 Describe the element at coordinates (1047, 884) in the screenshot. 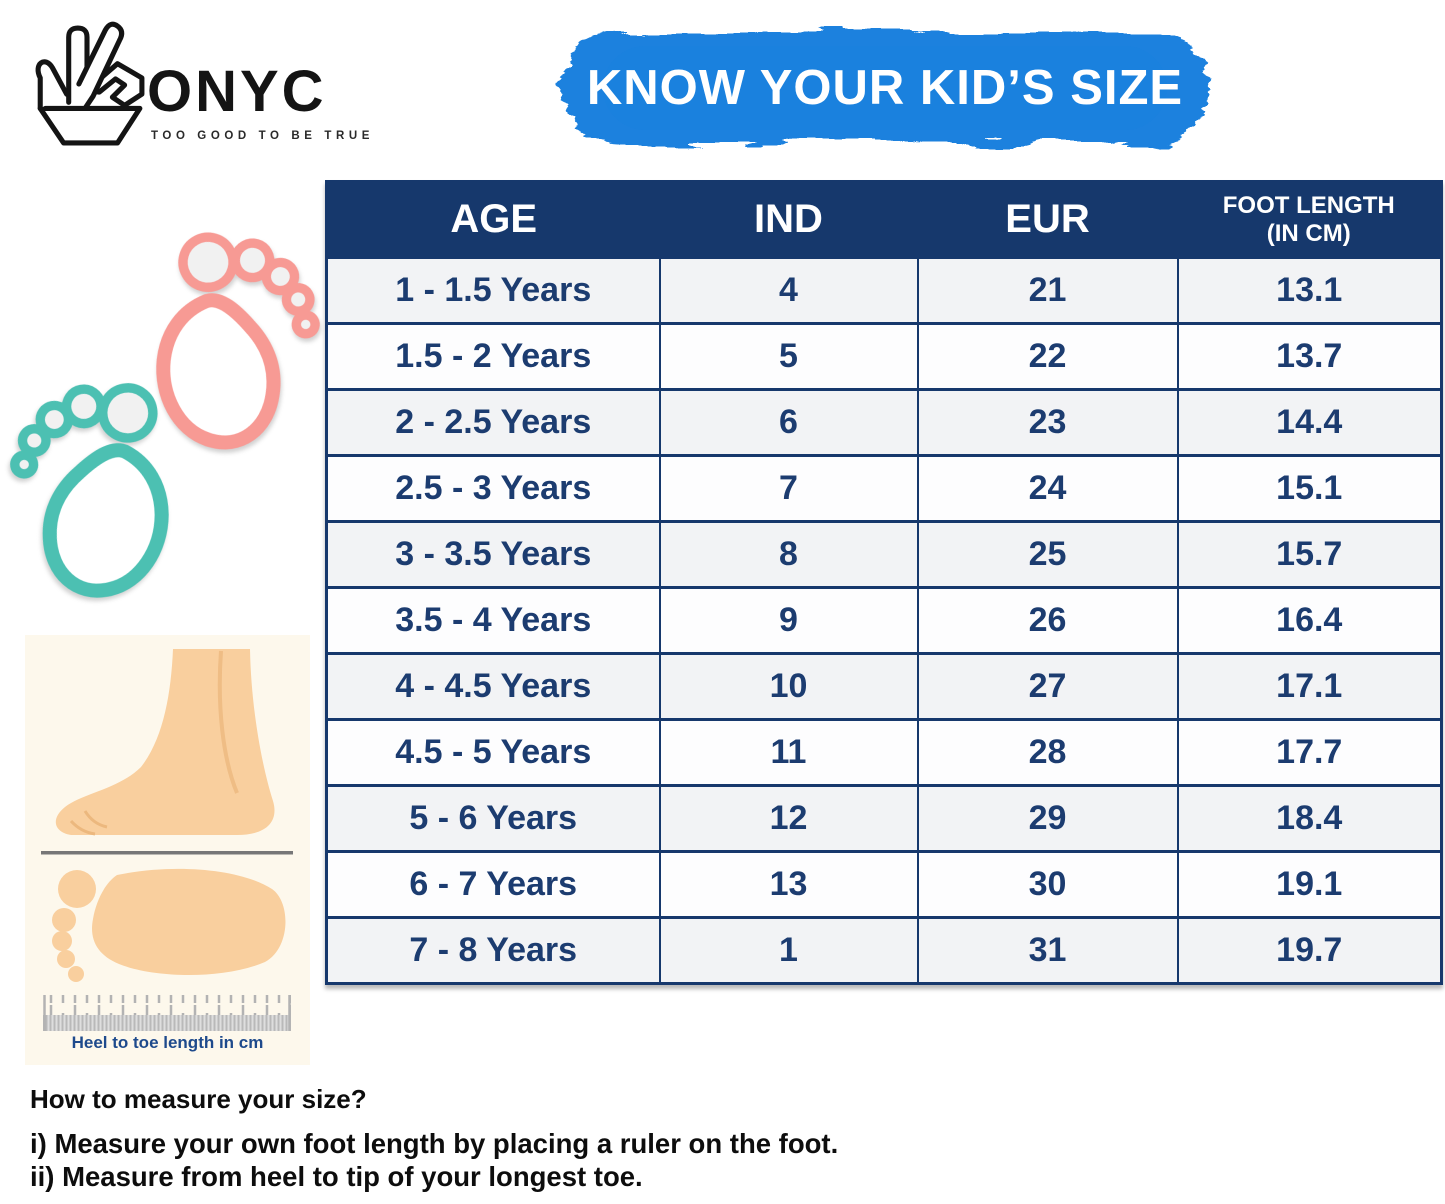

I see `eur-size-cell: 30` at that location.